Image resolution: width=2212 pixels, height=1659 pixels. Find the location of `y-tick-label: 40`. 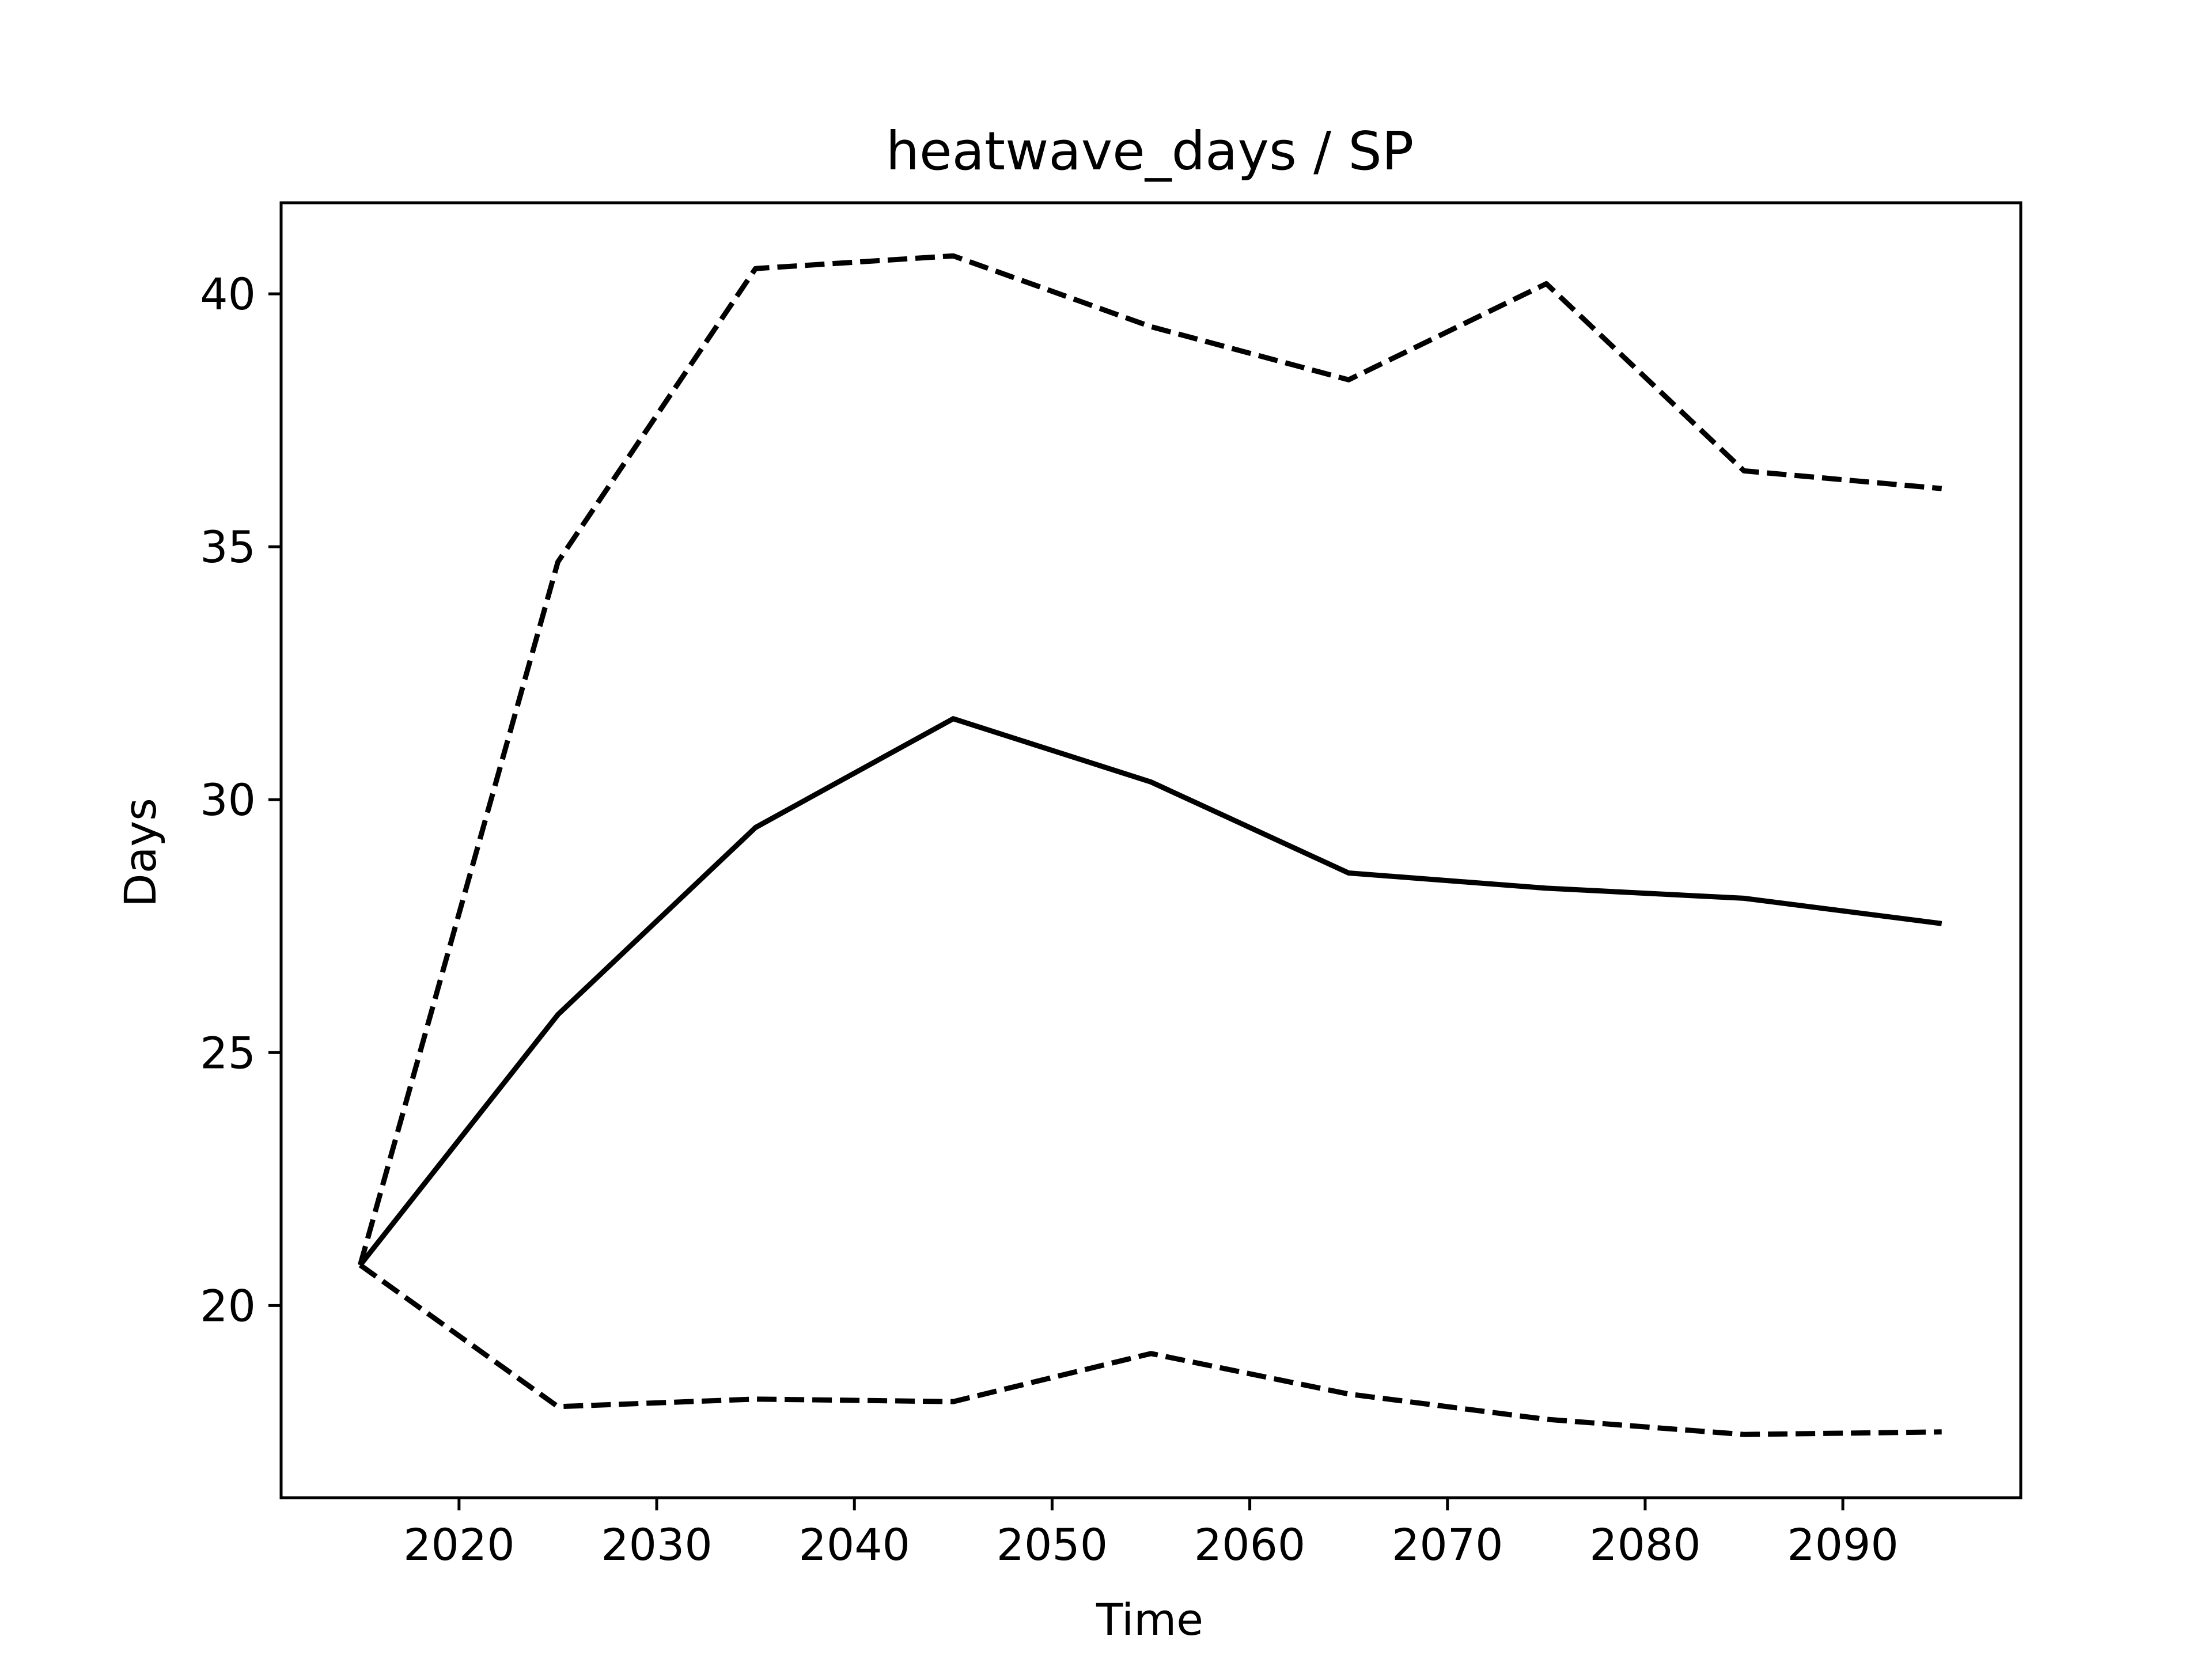

y-tick-label: 40 is located at coordinates (228, 294).